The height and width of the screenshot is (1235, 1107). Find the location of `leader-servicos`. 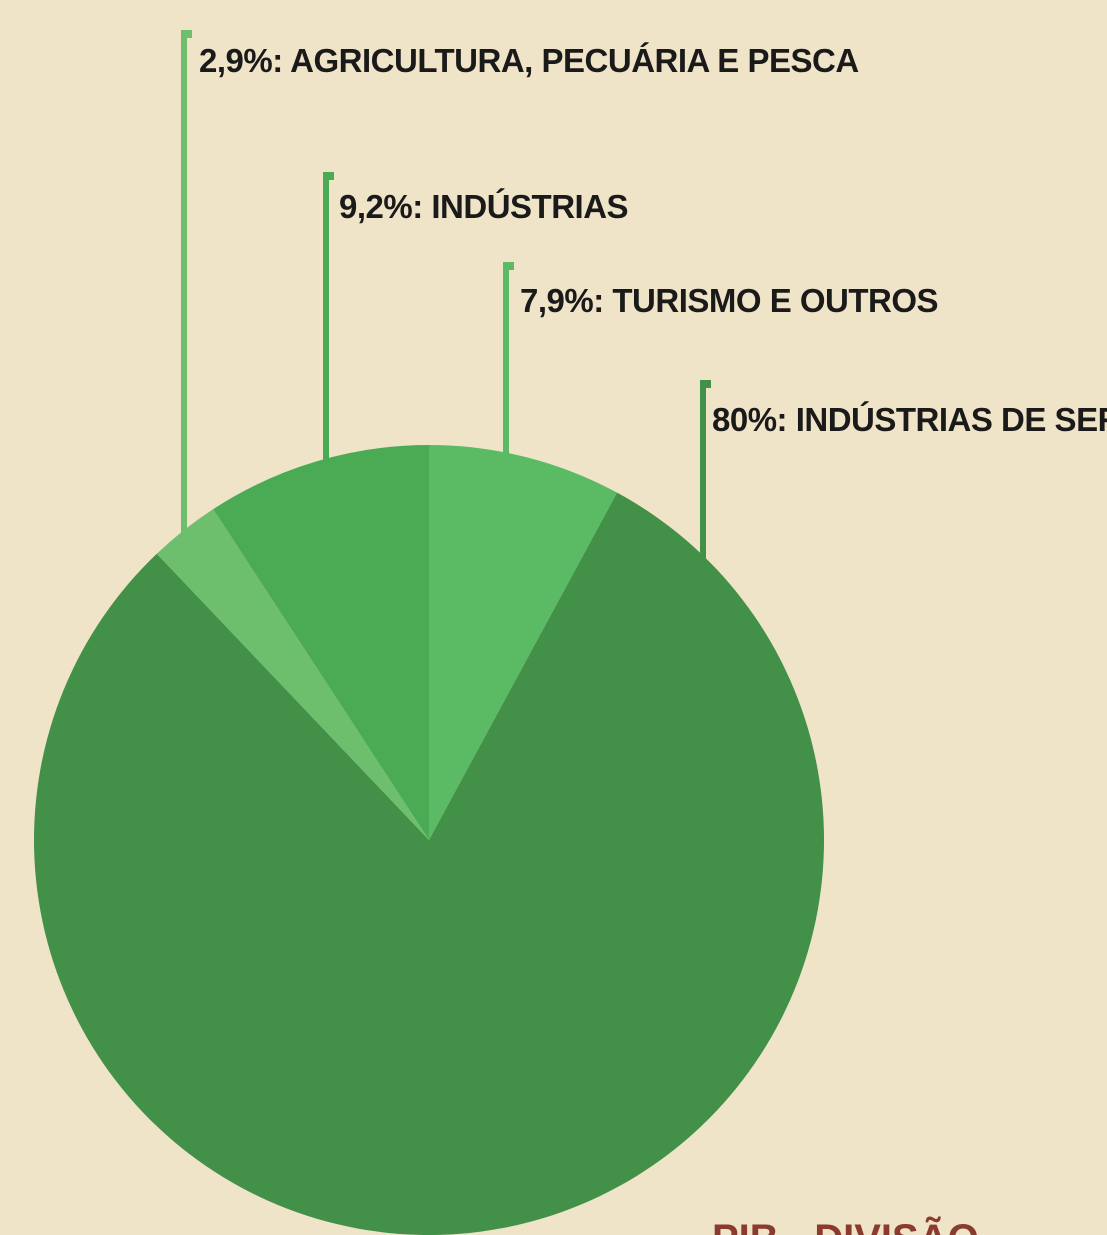

leader-servicos is located at coordinates (703, 470).